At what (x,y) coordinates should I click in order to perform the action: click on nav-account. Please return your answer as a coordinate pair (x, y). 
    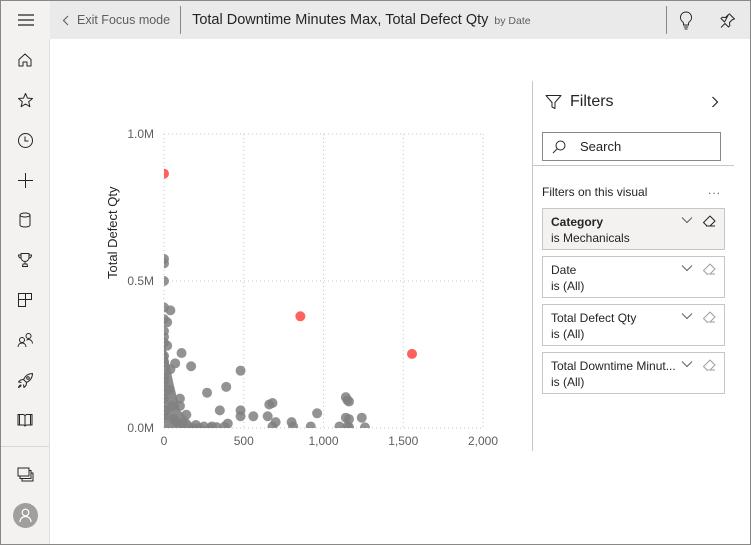
    Looking at the image, I should click on (25, 515).